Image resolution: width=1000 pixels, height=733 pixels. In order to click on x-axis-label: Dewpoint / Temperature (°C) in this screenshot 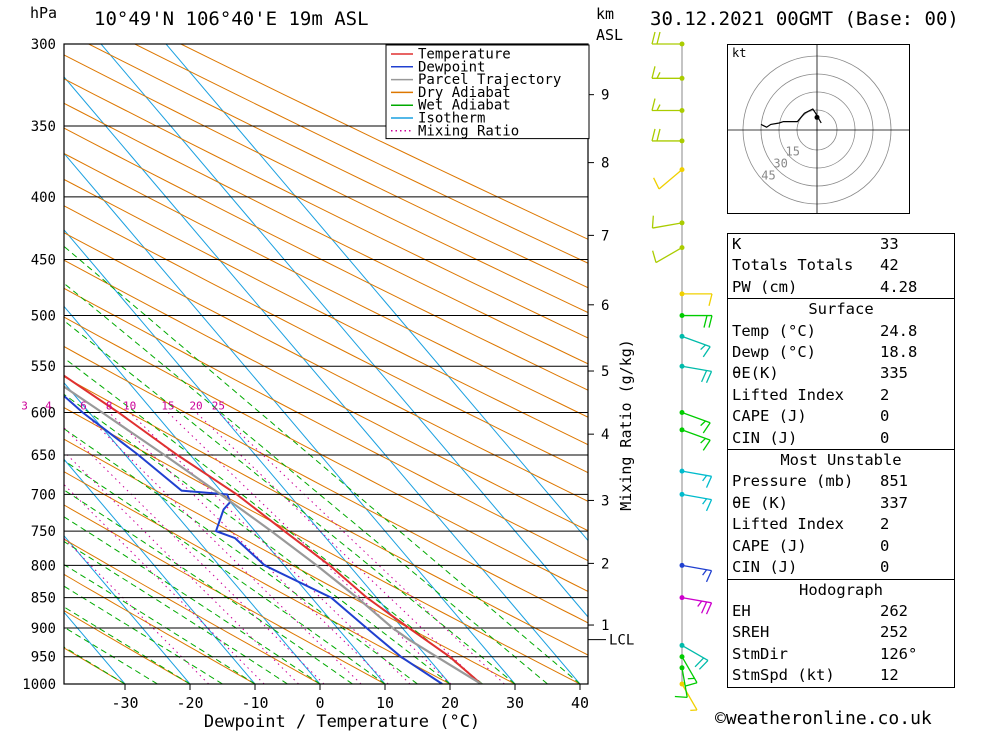, I will do `click(342, 722)`.